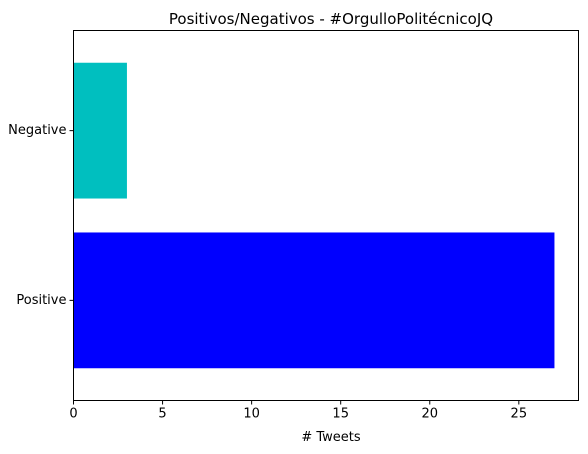 Image resolution: width=588 pixels, height=454 pixels. Describe the element at coordinates (429, 414) in the screenshot. I see `x-tick-label: 20` at that location.